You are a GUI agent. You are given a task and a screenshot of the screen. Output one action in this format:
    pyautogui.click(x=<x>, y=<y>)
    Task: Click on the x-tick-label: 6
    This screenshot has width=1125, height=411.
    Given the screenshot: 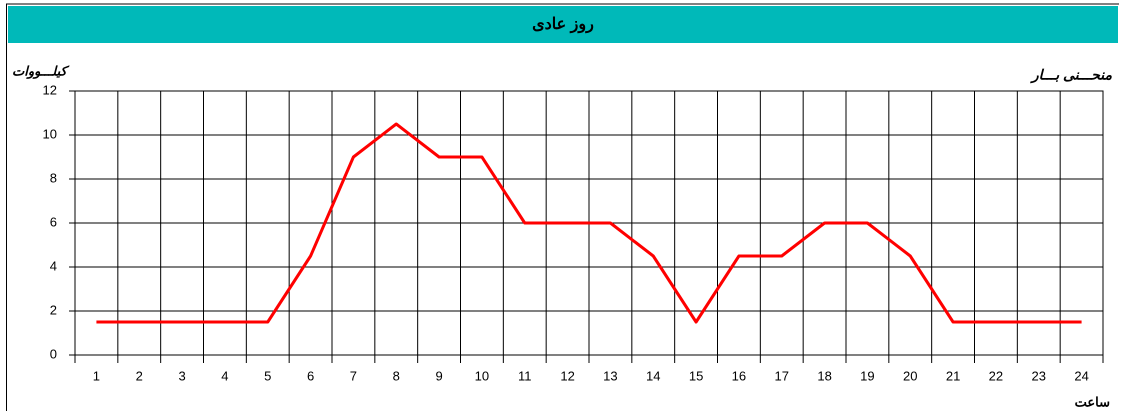 What is the action you would take?
    pyautogui.click(x=310, y=375)
    